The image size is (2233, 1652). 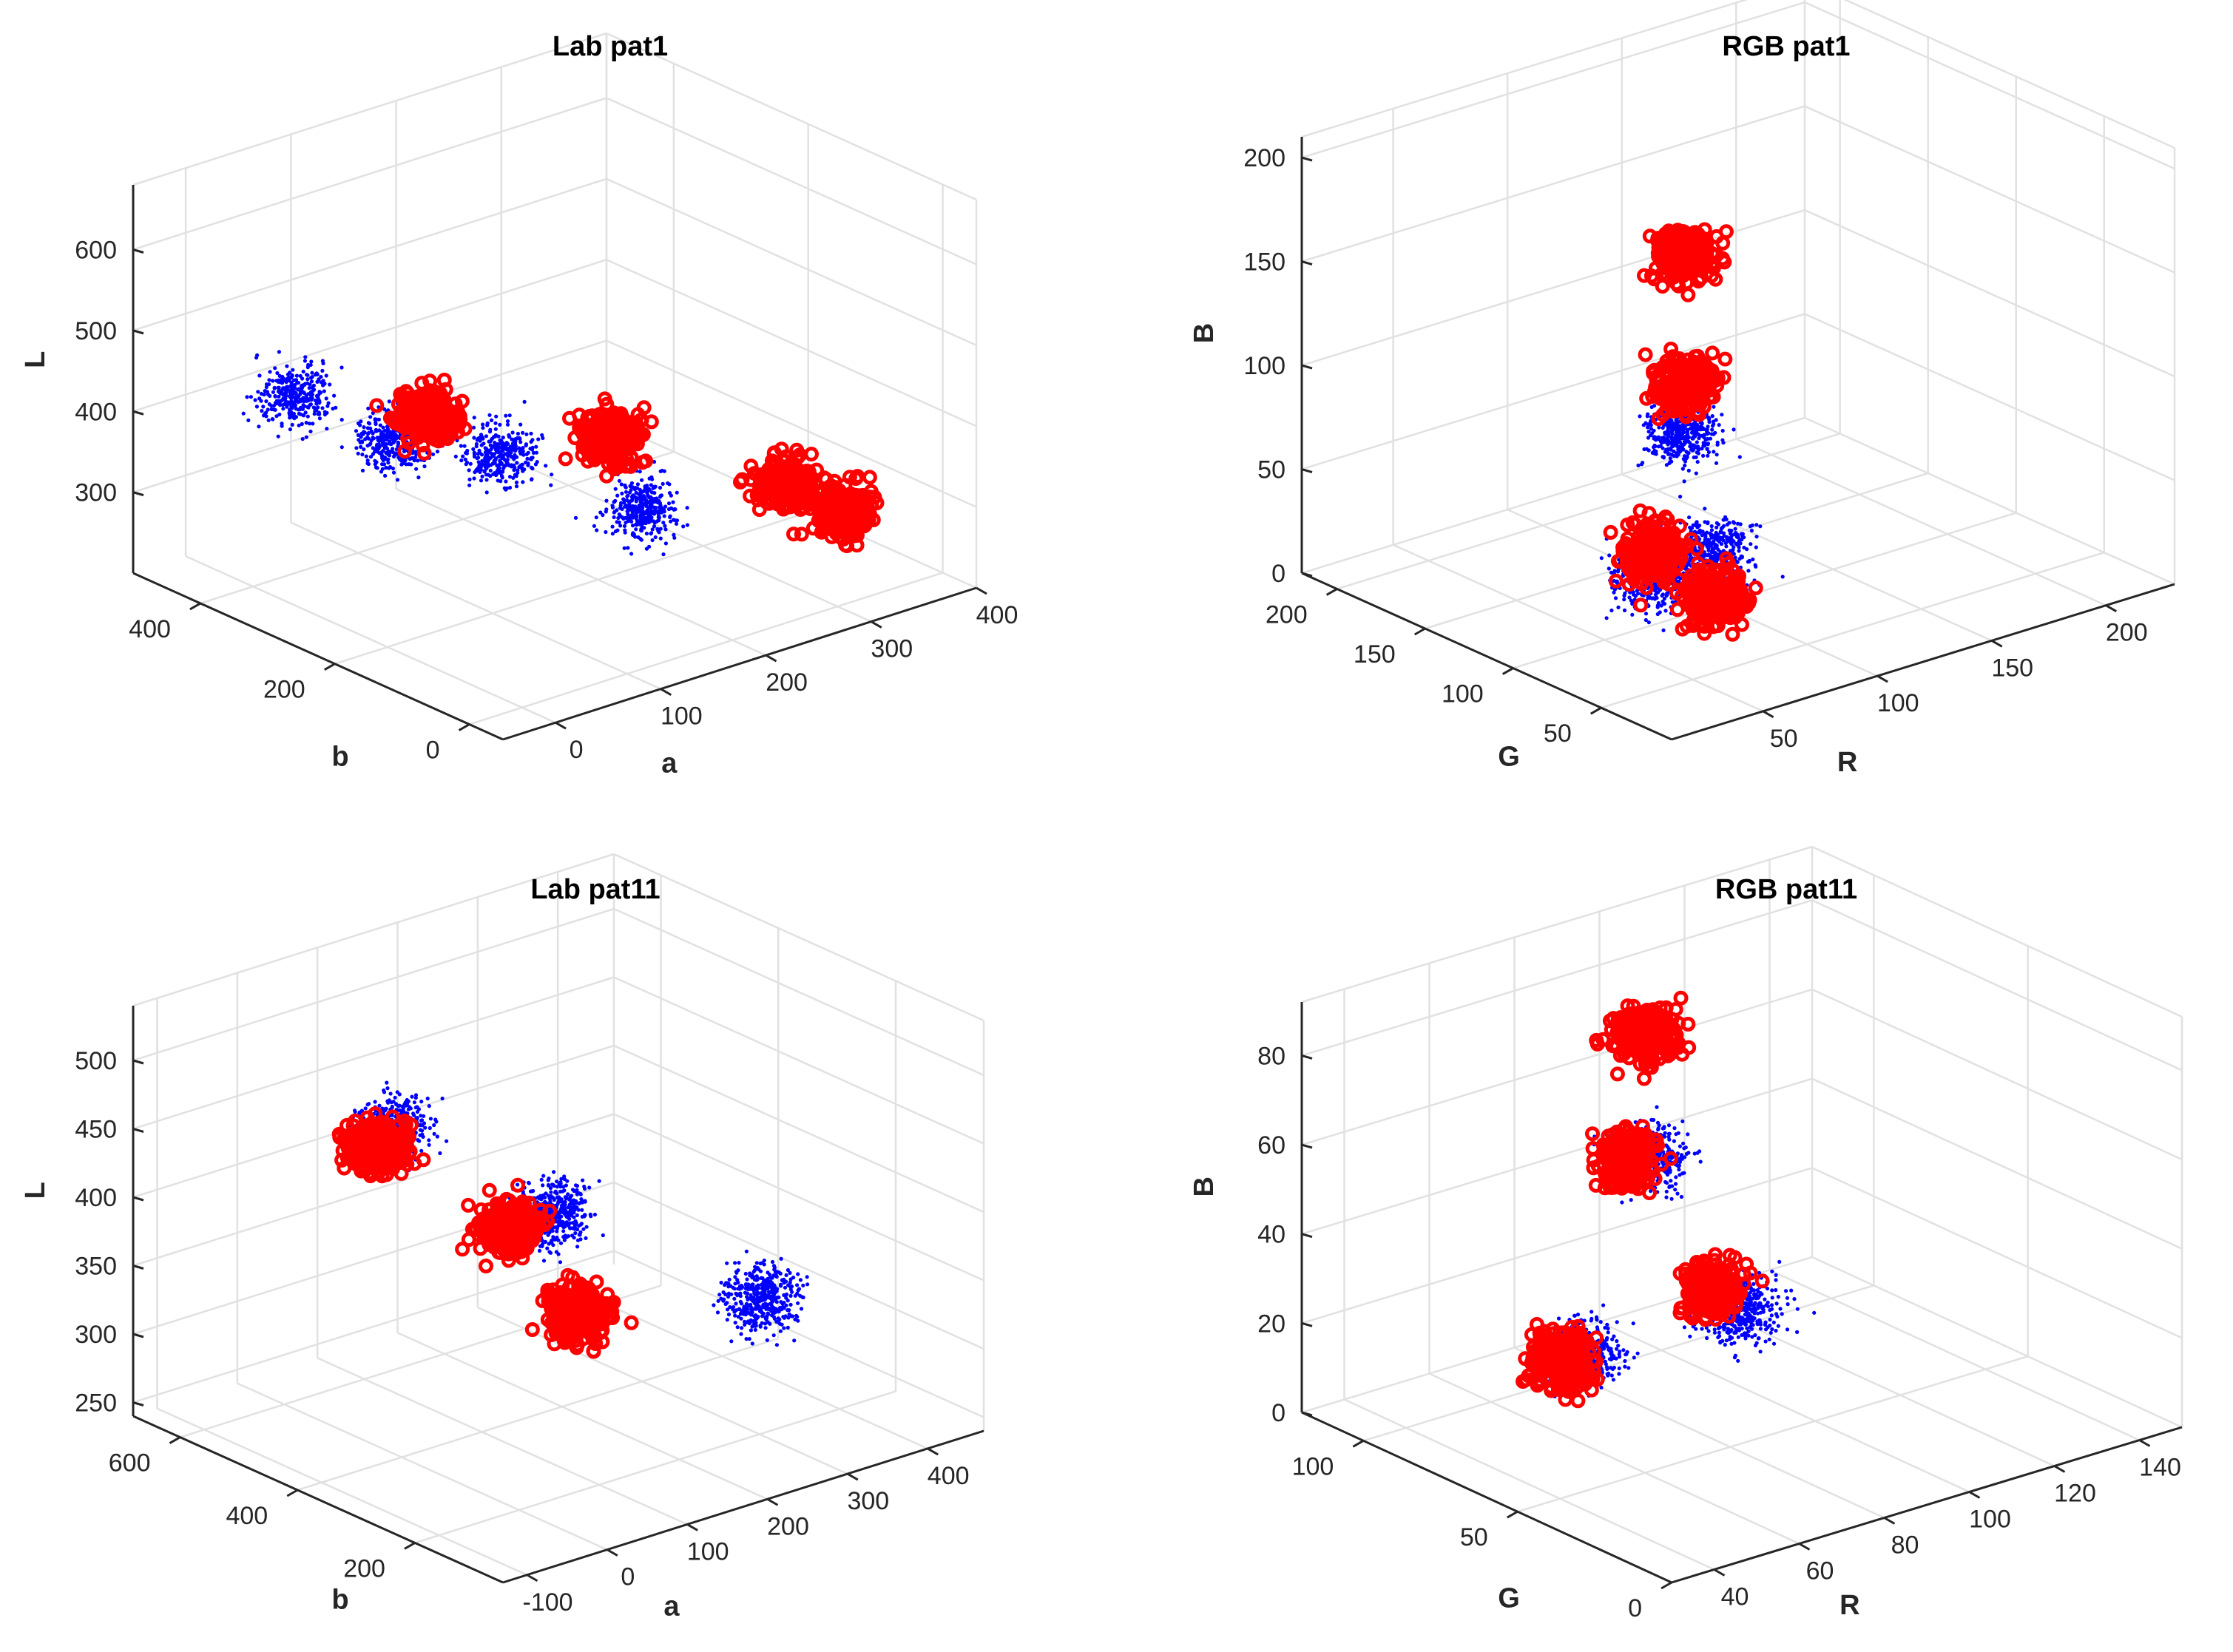 What do you see at coordinates (610, 46) in the screenshot?
I see `chart-title: Lab pat1` at bounding box center [610, 46].